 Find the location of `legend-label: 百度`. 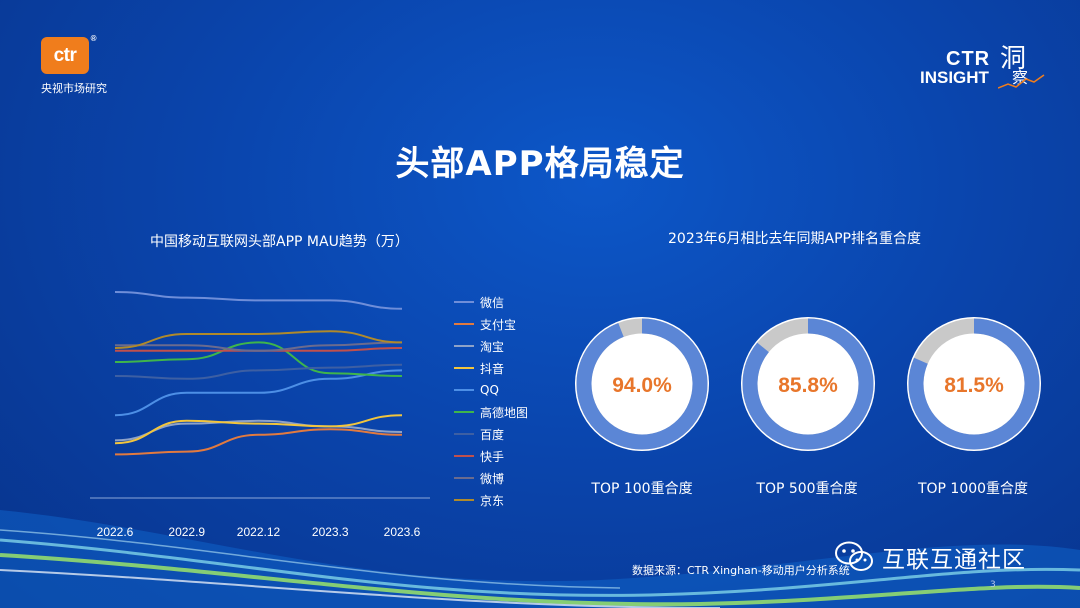

legend-label: 百度 is located at coordinates (492, 434).